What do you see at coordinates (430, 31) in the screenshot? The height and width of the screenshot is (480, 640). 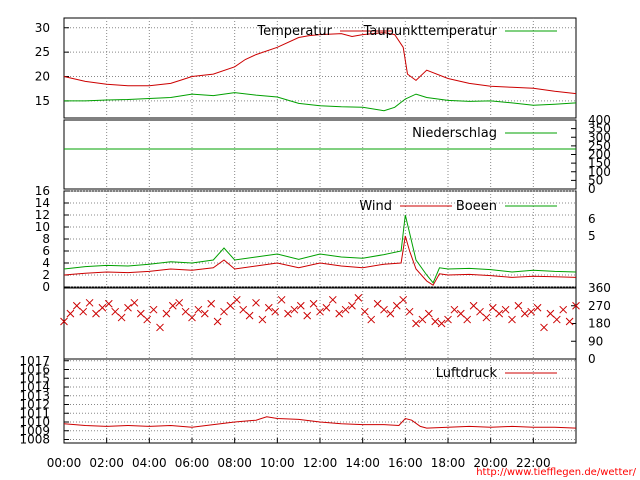 I see `temperature-legend-label-1: Taupunkttemperatur` at bounding box center [430, 31].